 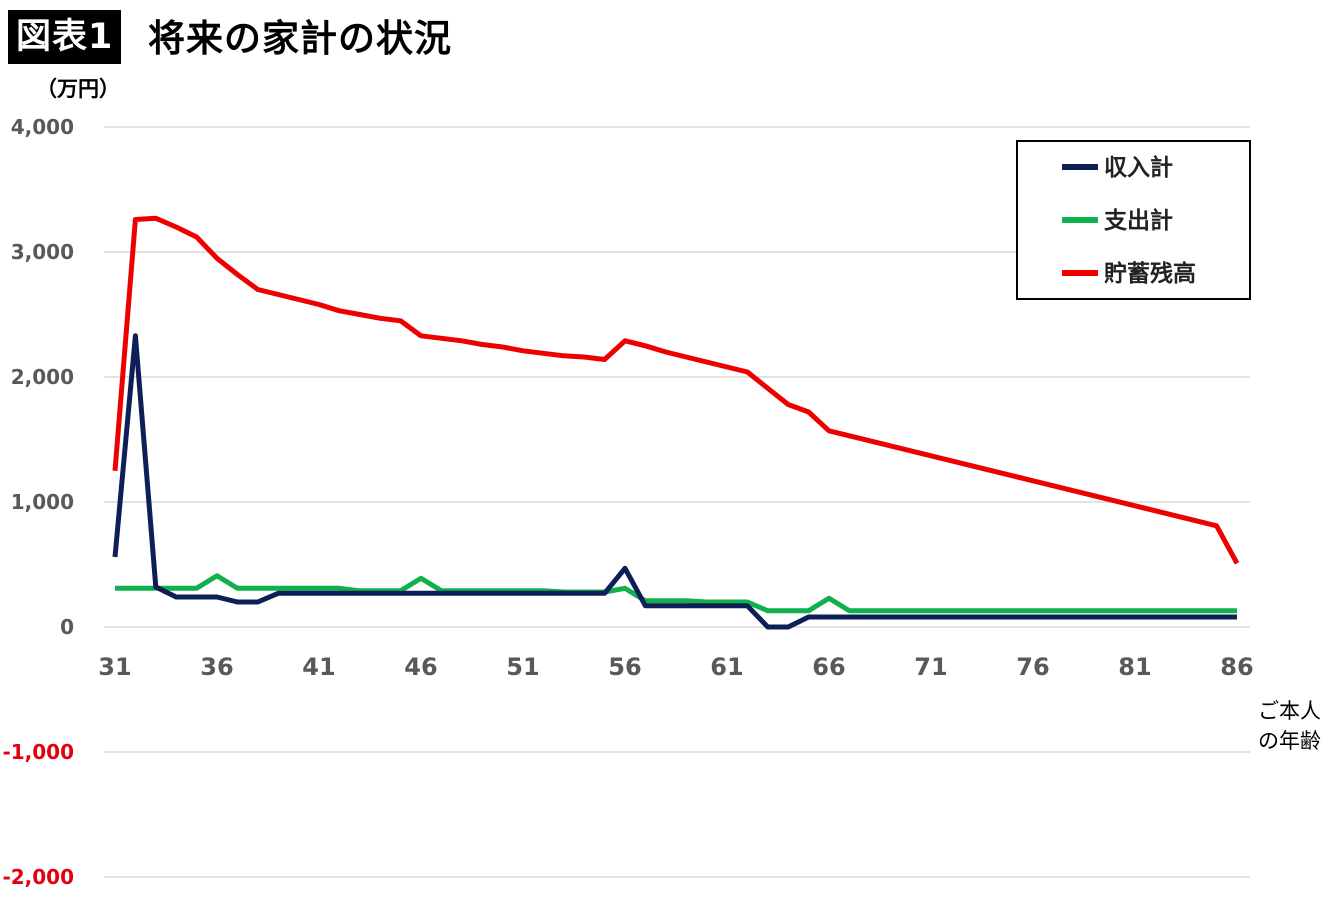 What do you see at coordinates (67, 627) in the screenshot?
I see `y-tick-label: 0` at bounding box center [67, 627].